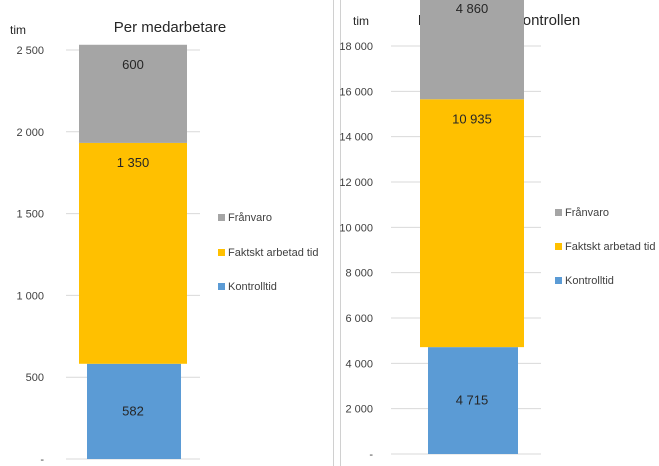  Describe the element at coordinates (359, 274) in the screenshot. I see `y-tick-label: 8 000` at that location.